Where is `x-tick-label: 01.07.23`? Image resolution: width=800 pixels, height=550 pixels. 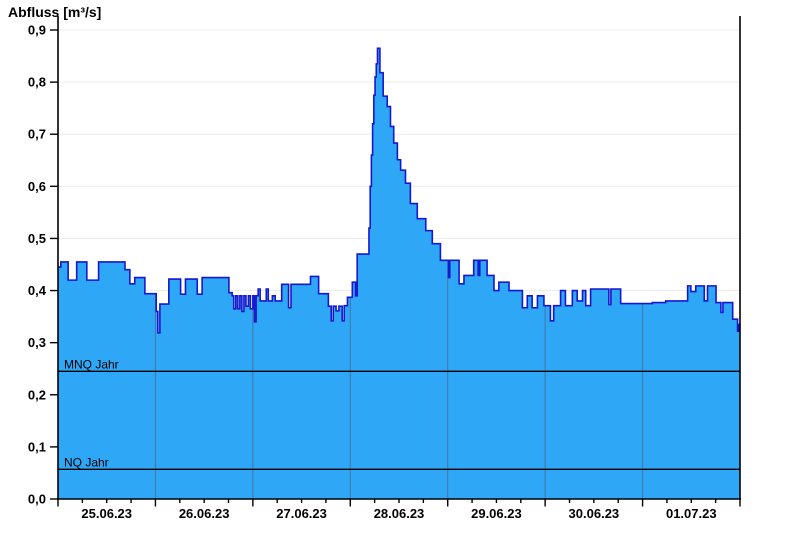
x-tick-label: 01.07.23 is located at coordinates (691, 513).